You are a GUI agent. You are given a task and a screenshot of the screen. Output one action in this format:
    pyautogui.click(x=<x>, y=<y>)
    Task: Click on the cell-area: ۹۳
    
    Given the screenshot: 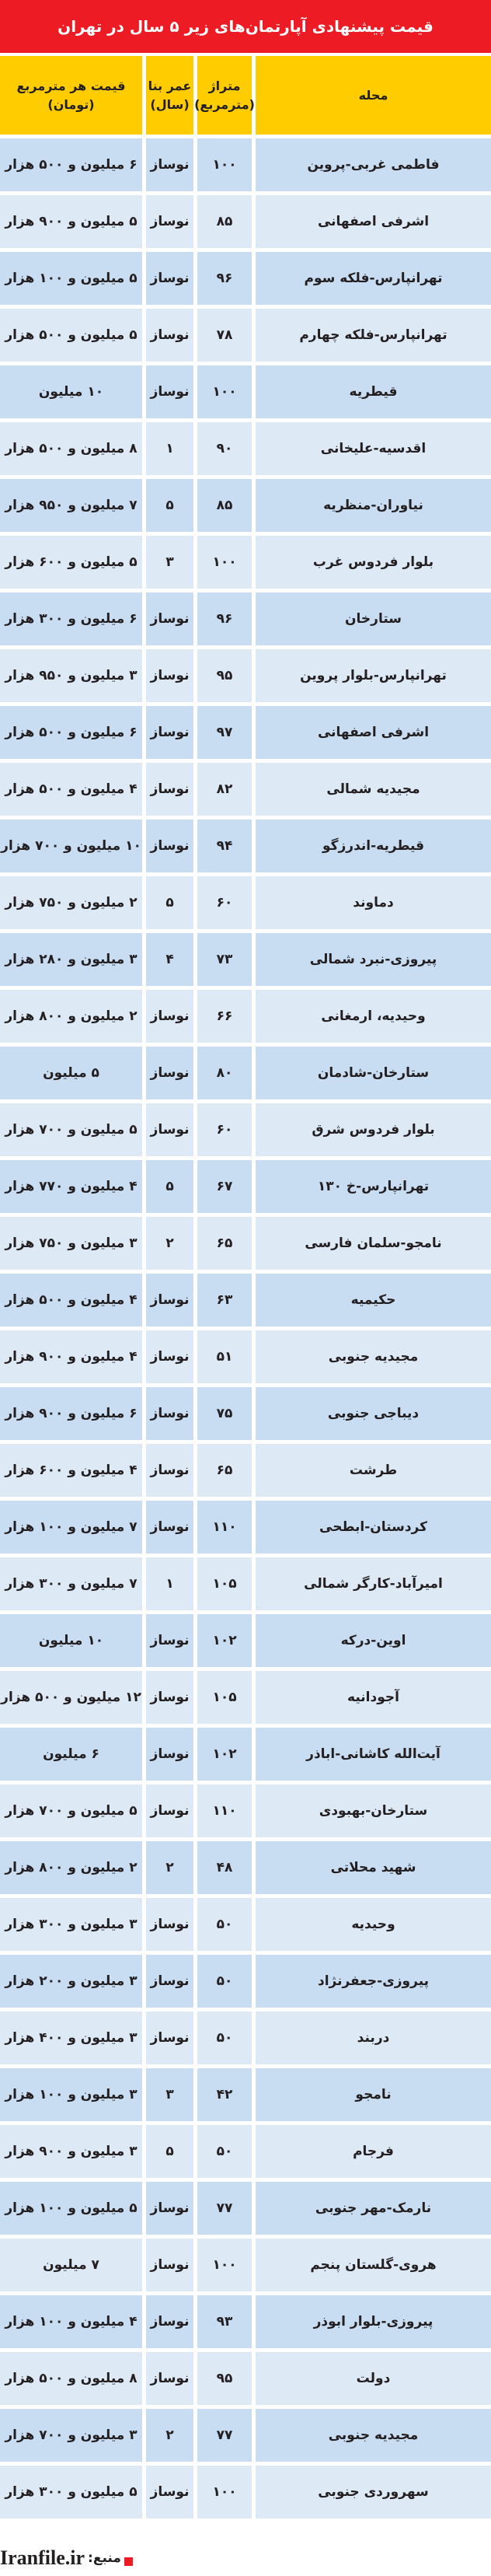 What is the action you would take?
    pyautogui.click(x=224, y=2321)
    